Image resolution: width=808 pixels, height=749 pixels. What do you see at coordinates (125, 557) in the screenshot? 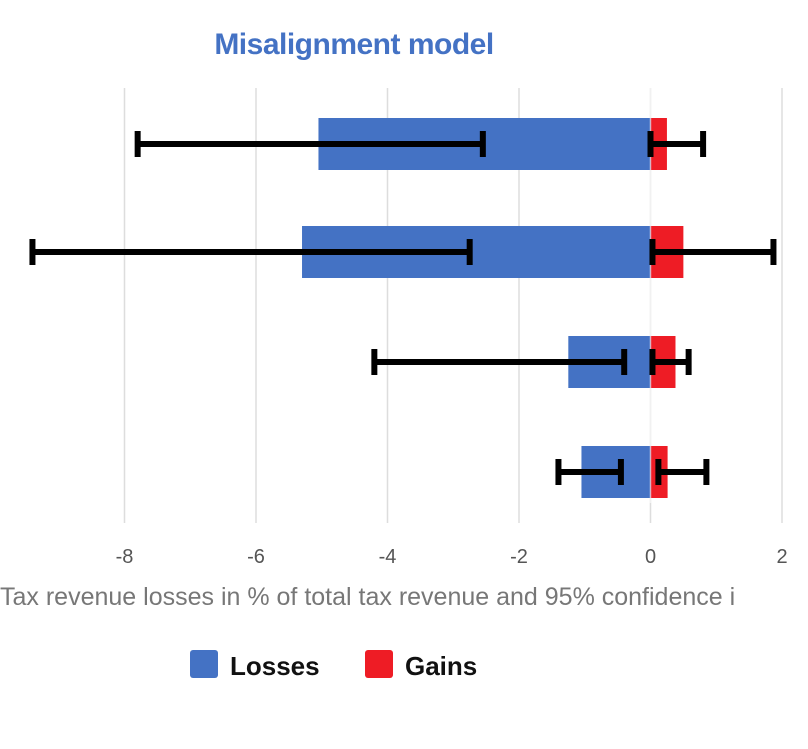
I see `x-tick-label: -8` at bounding box center [125, 557].